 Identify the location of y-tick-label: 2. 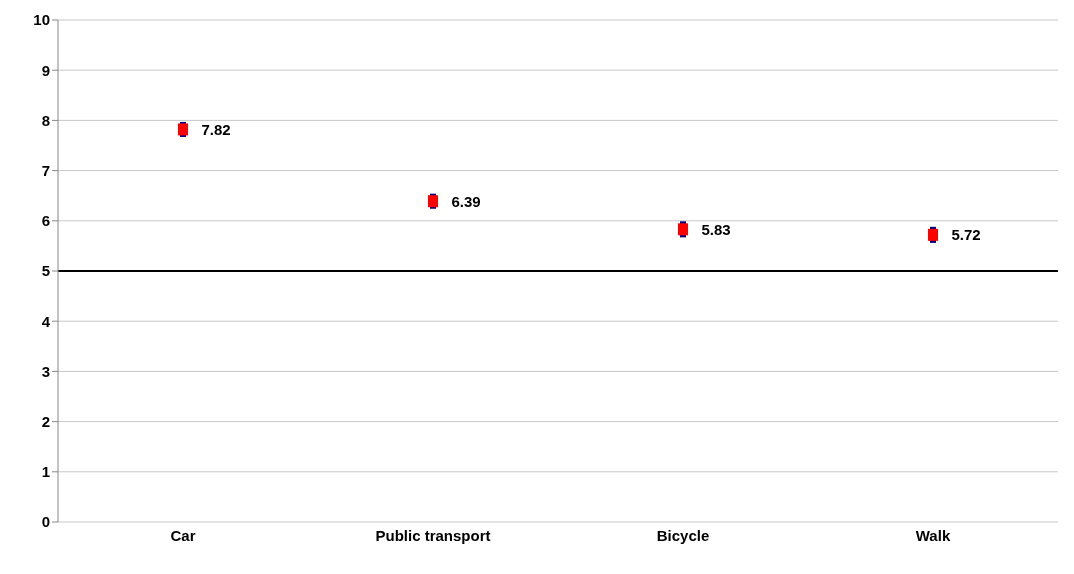
(45, 421).